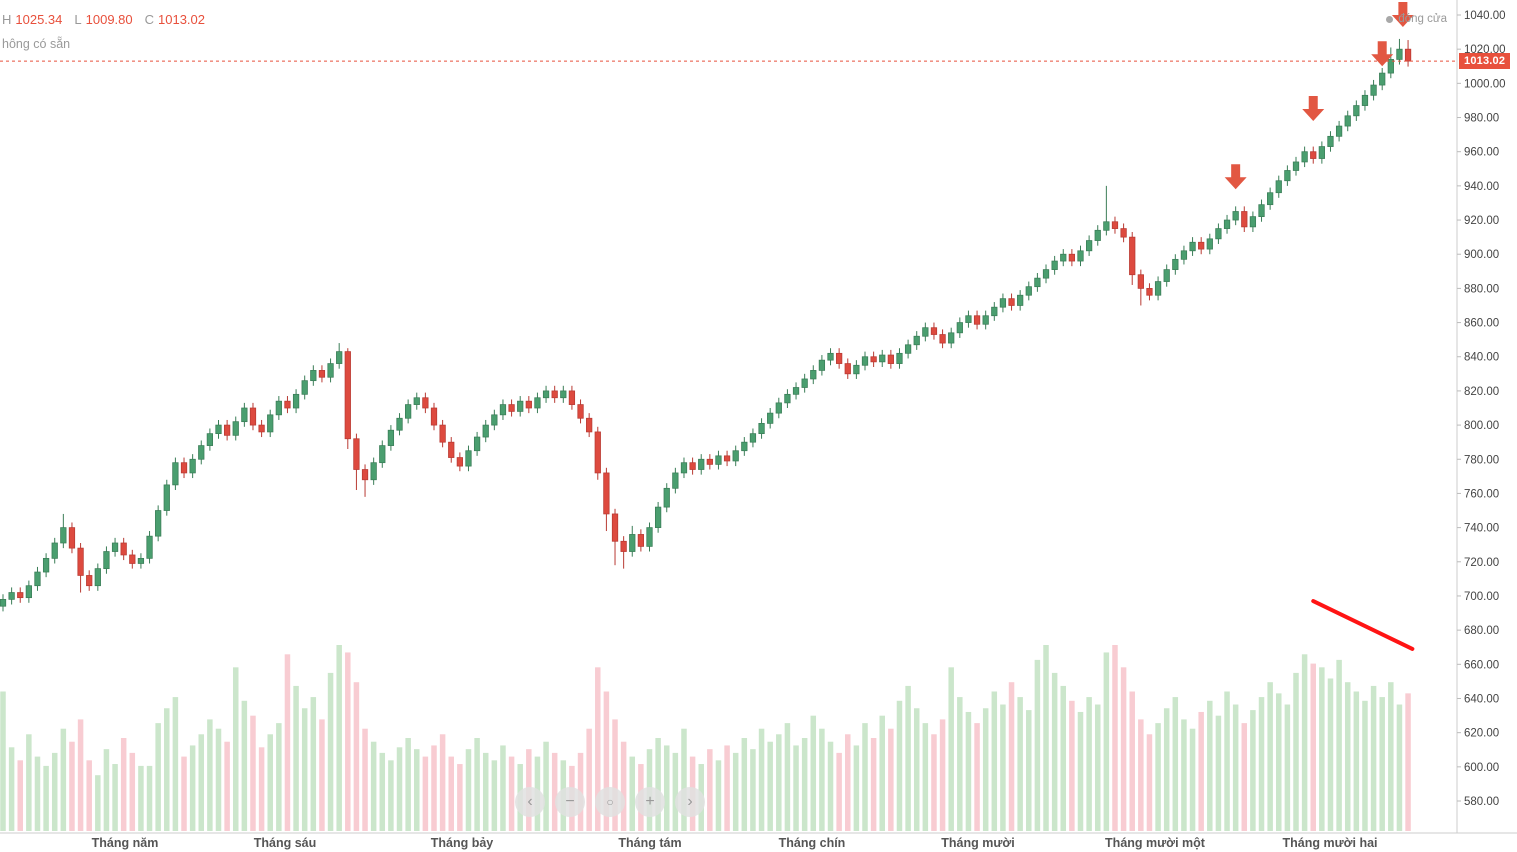  What do you see at coordinates (1155, 843) in the screenshot?
I see `x-axis-label: Tháng mười một` at bounding box center [1155, 843].